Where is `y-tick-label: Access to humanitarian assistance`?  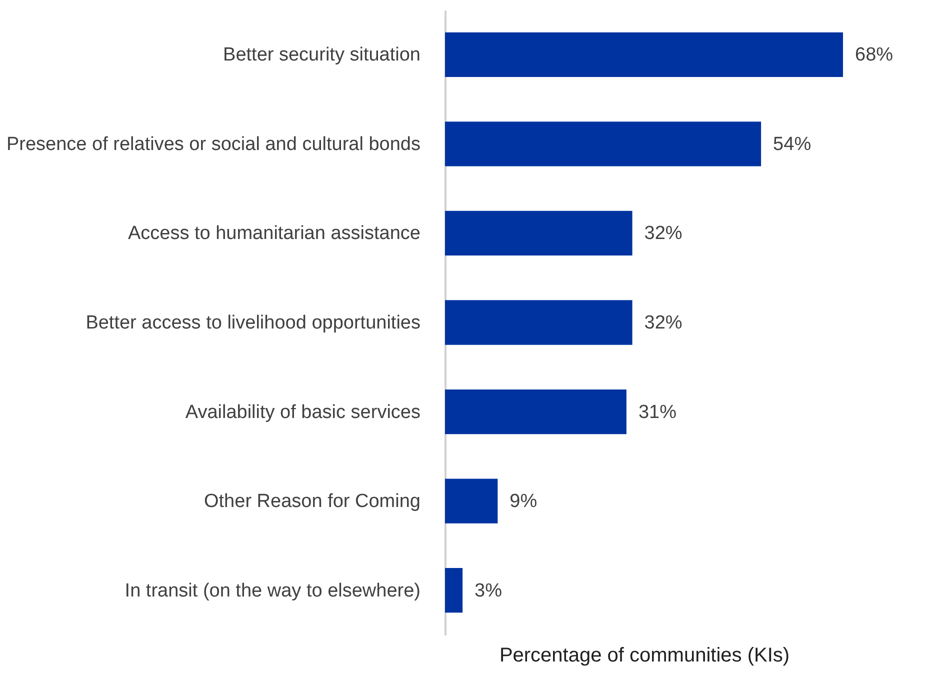
y-tick-label: Access to humanitarian assistance is located at coordinates (274, 233).